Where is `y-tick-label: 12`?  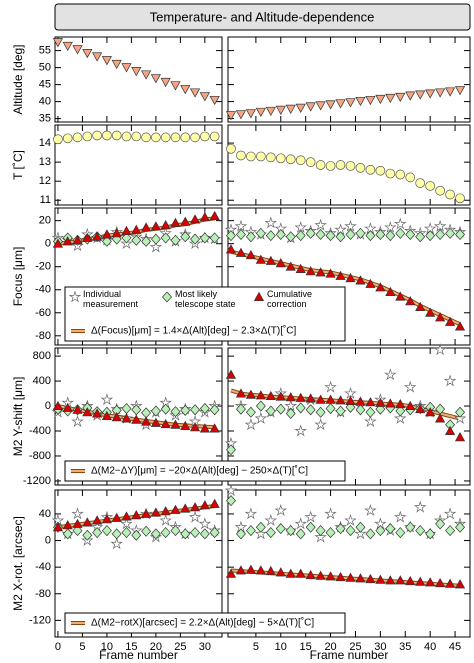 y-tick-label: 12 is located at coordinates (45, 181).